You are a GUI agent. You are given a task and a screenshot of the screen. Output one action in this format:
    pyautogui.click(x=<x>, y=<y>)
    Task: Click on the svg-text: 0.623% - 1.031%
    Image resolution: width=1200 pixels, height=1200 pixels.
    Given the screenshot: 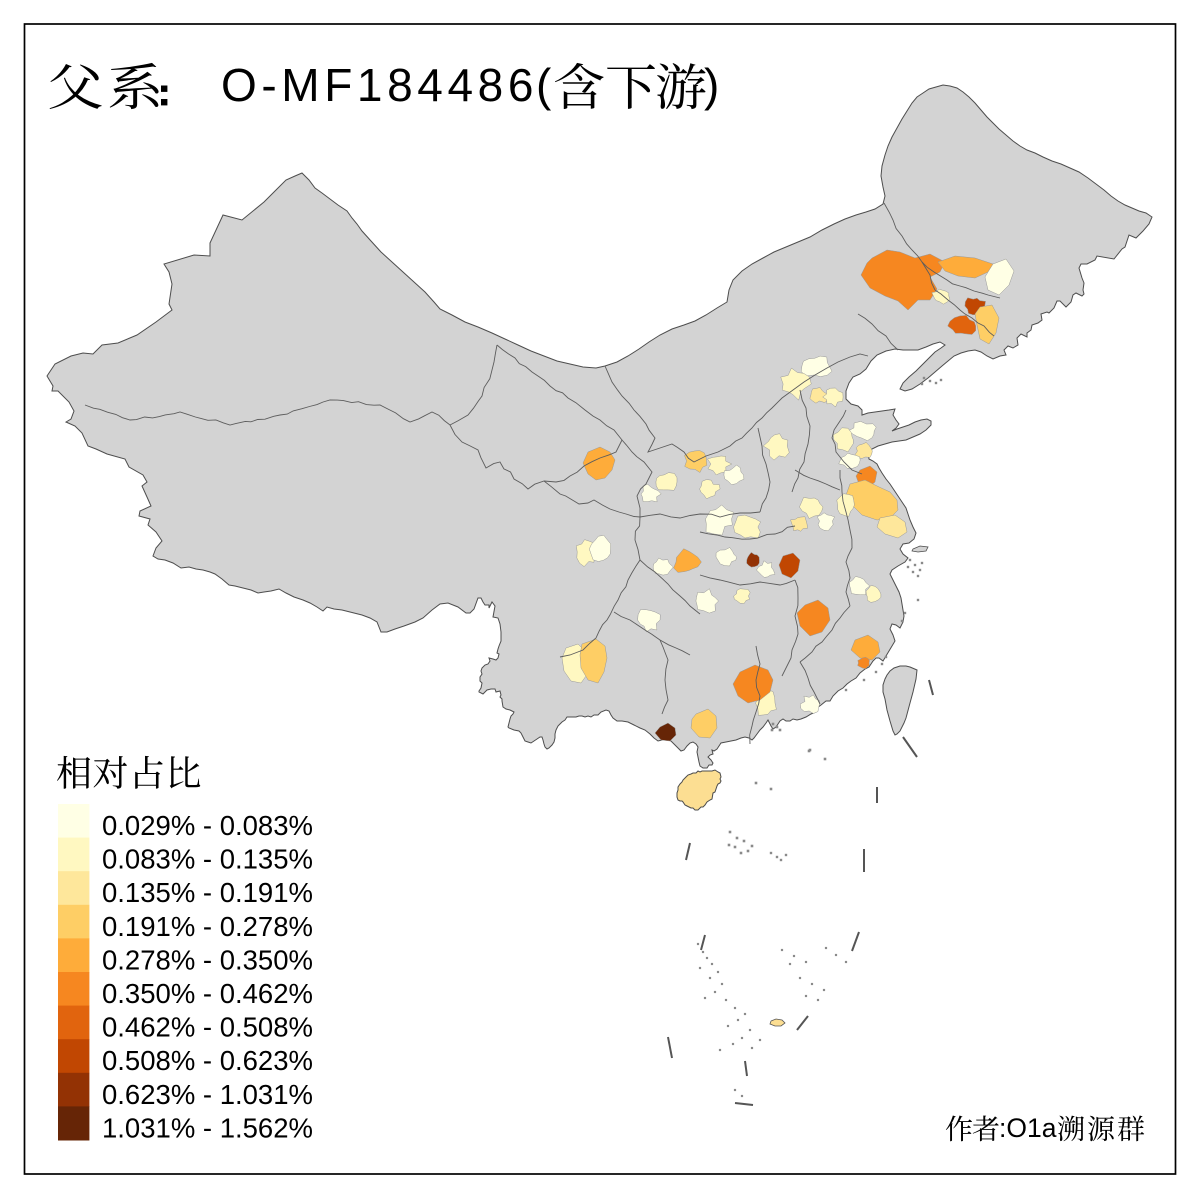 What is the action you would take?
    pyautogui.click(x=207, y=1094)
    